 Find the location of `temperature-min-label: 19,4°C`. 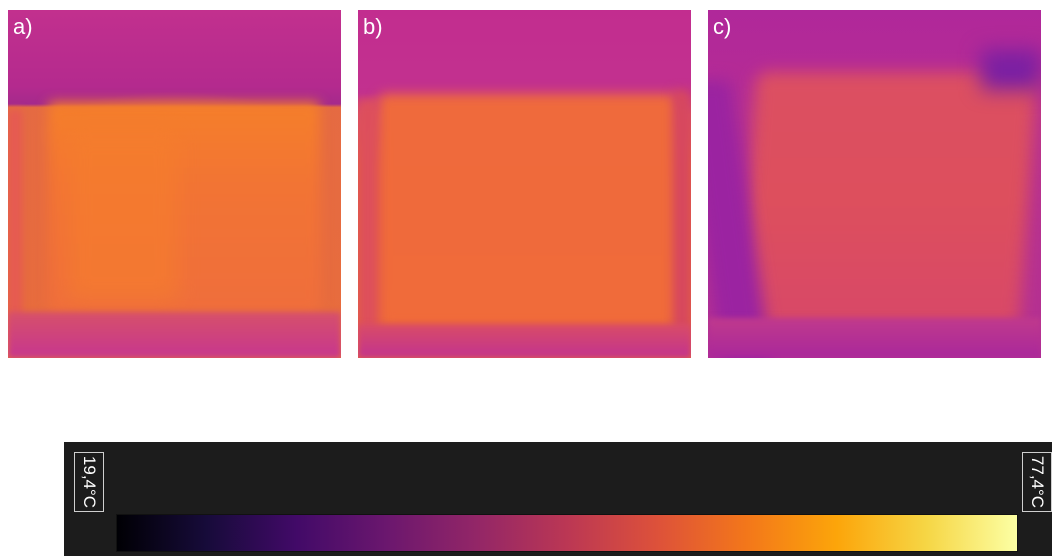

temperature-min-label: 19,4°C is located at coordinates (89, 482).